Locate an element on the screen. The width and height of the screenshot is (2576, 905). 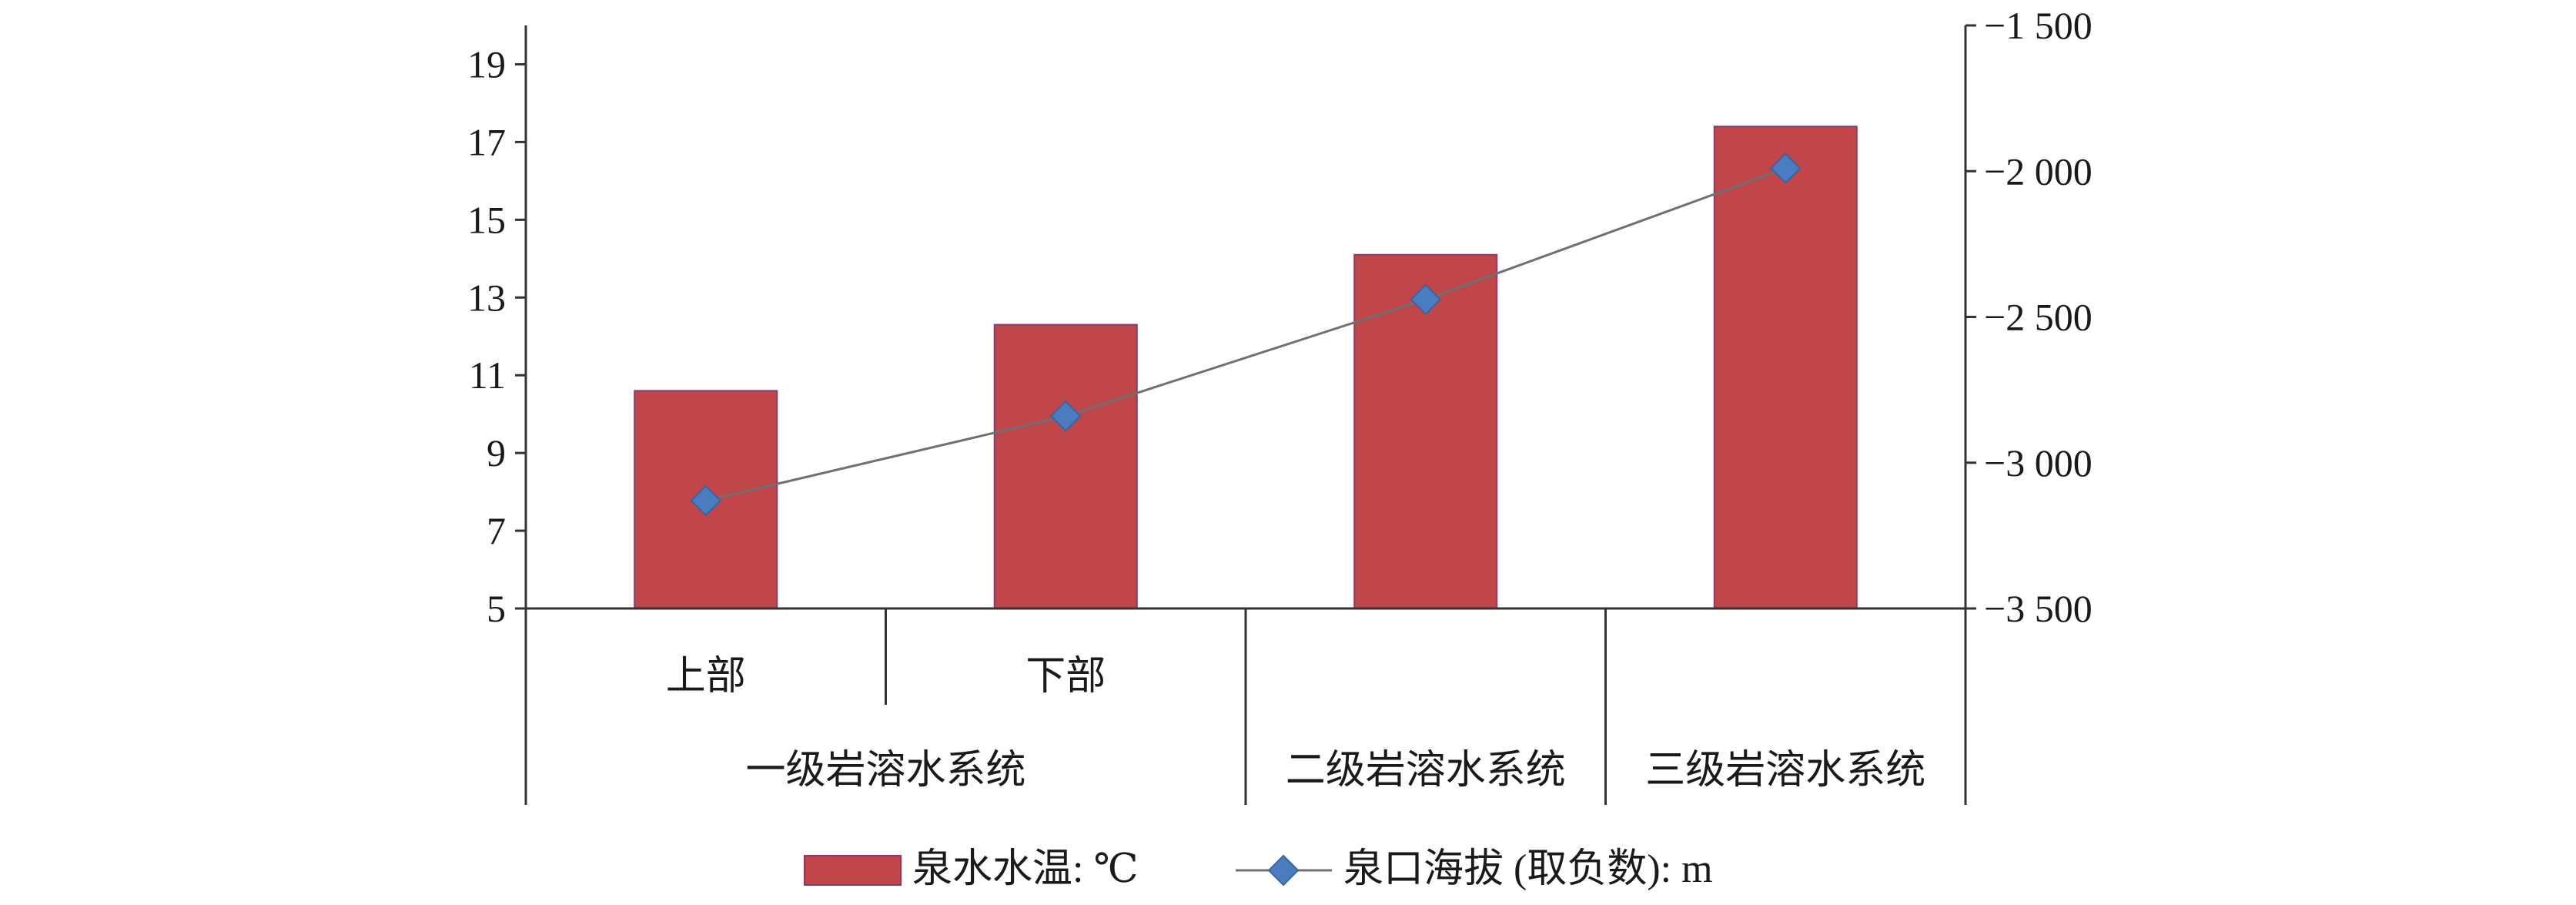
y-right-tick-label: −2 500 is located at coordinates (2039, 317).